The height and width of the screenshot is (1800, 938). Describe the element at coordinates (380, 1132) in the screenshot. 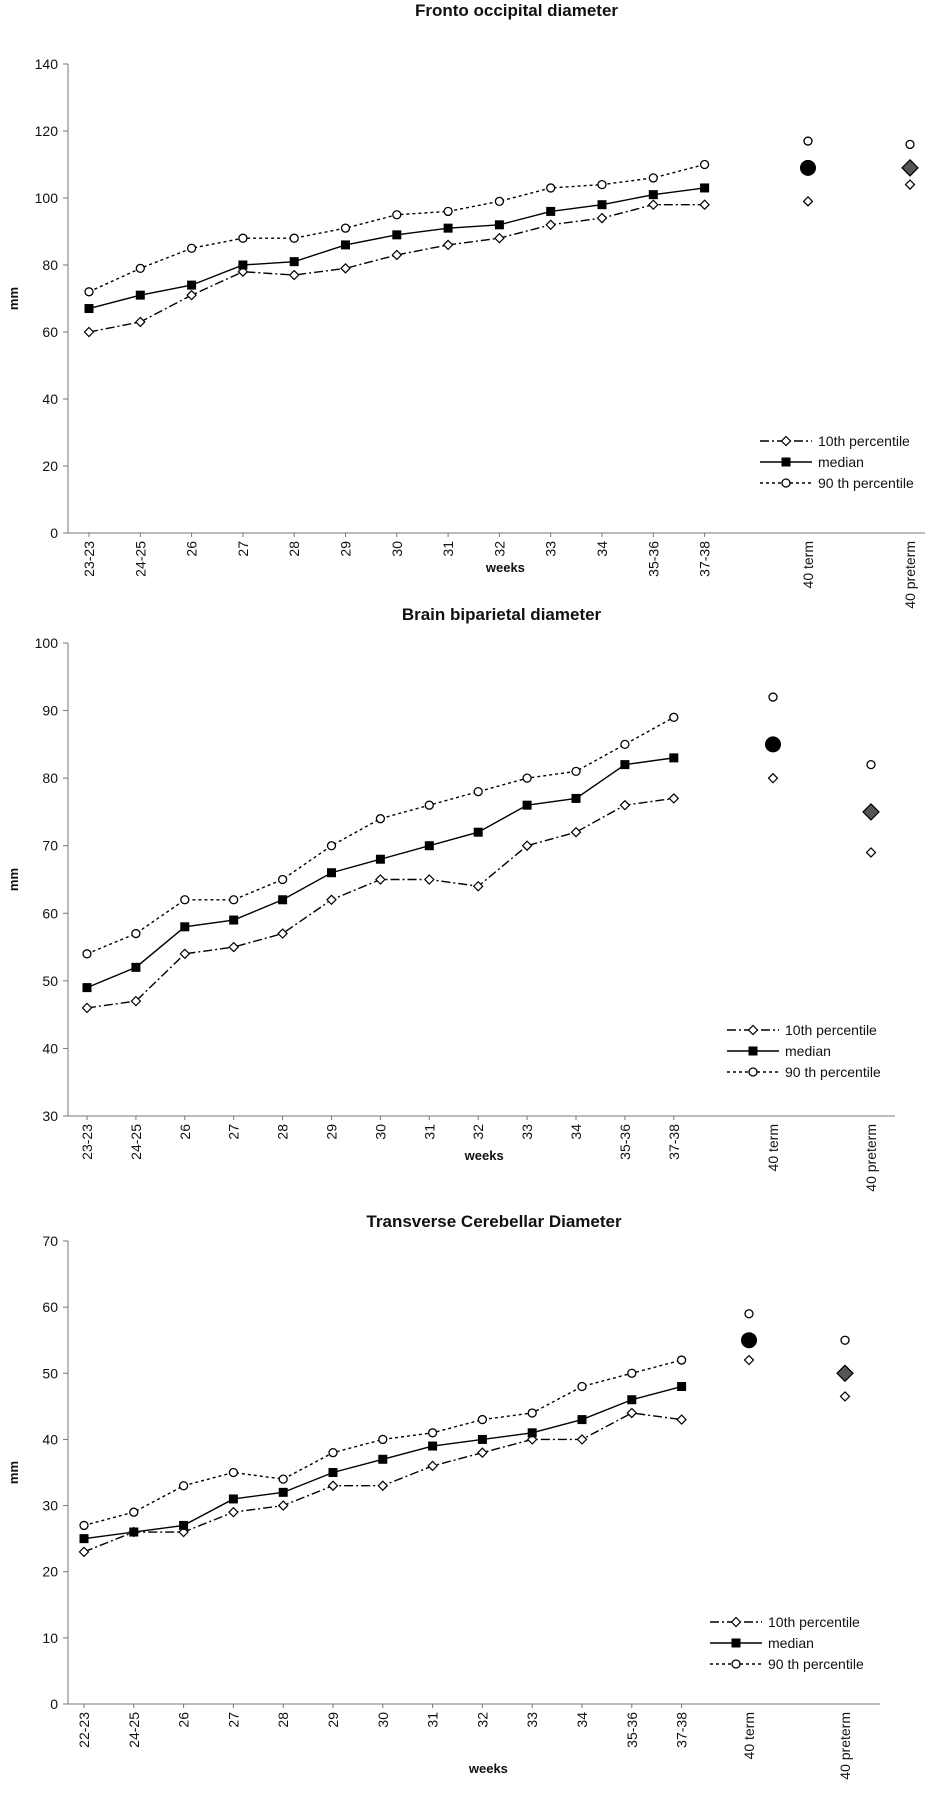

I see `x-tick-label: 30` at that location.